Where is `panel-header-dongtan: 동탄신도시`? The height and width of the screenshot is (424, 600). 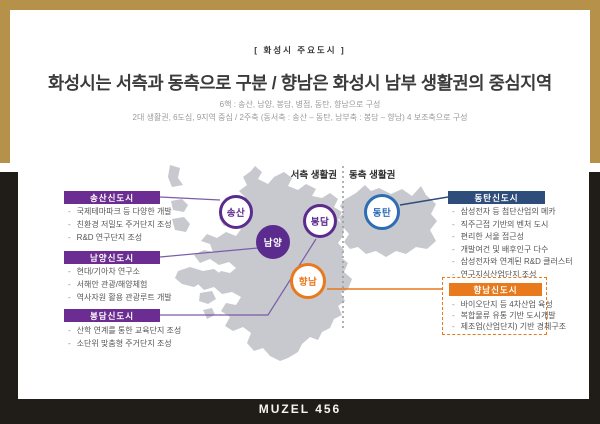 panel-header-dongtan: 동탄신도시 is located at coordinates (496, 197).